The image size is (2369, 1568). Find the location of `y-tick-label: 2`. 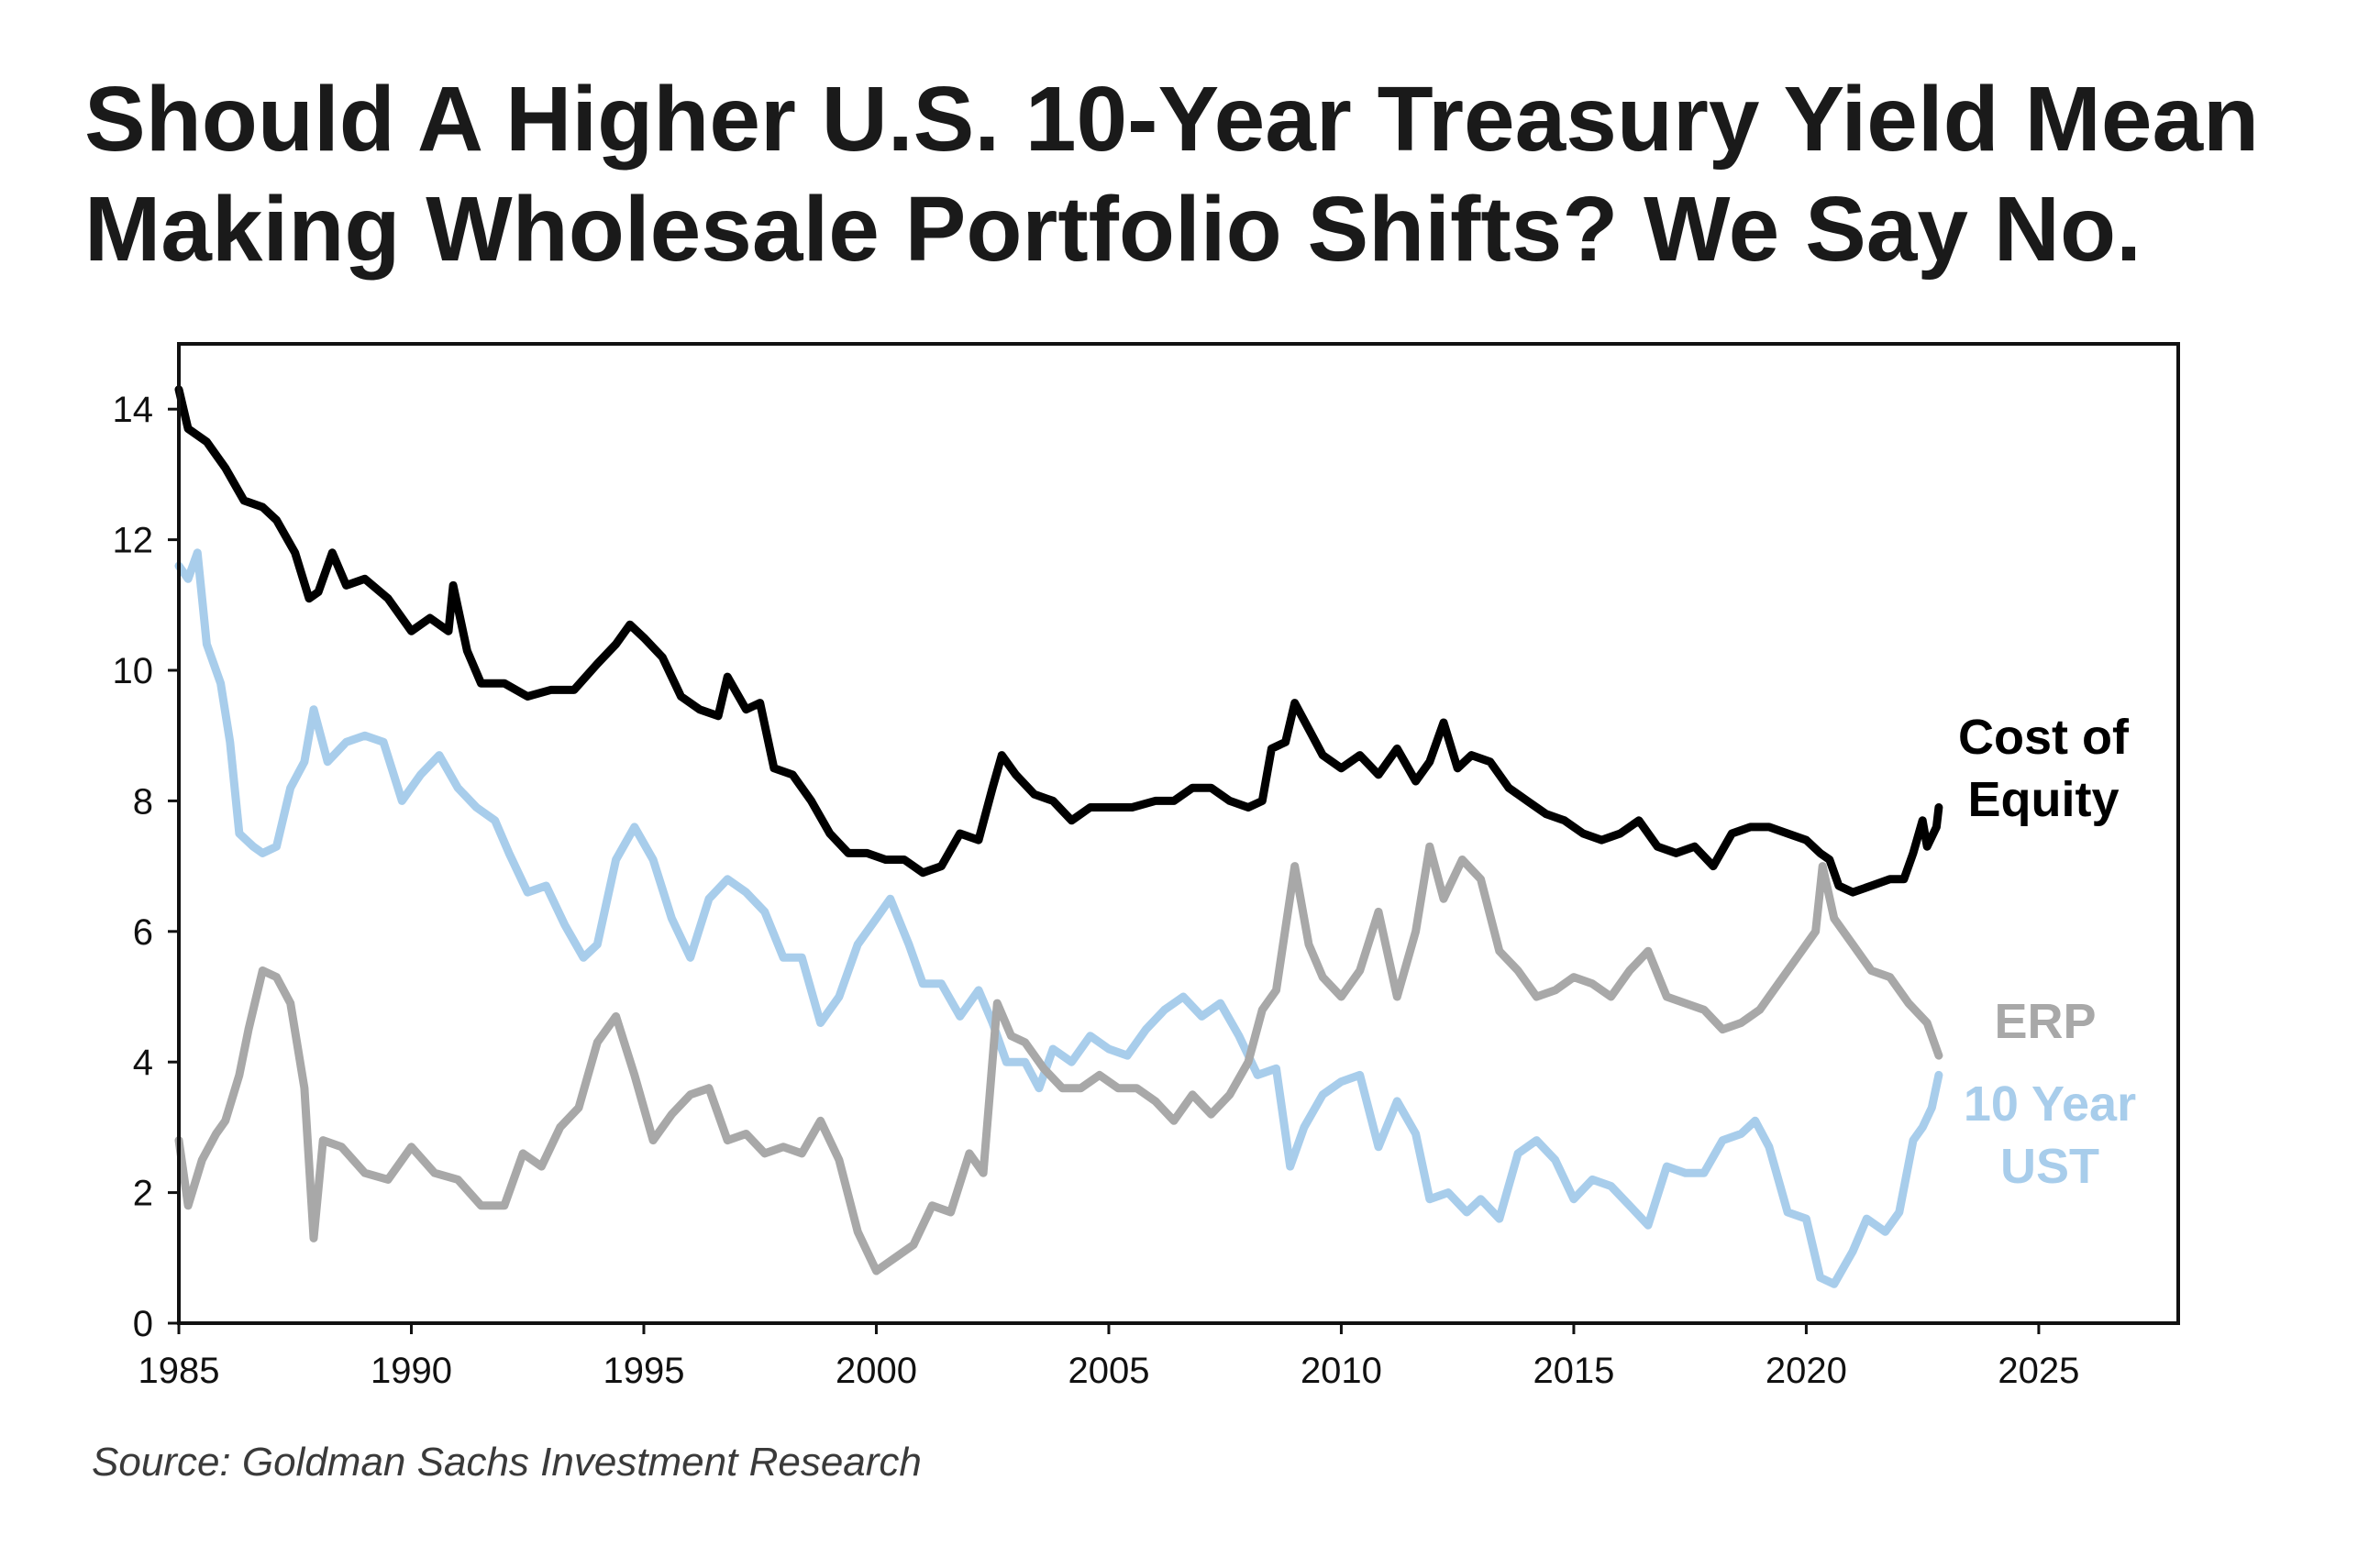

y-tick-label: 2 is located at coordinates (143, 1194).